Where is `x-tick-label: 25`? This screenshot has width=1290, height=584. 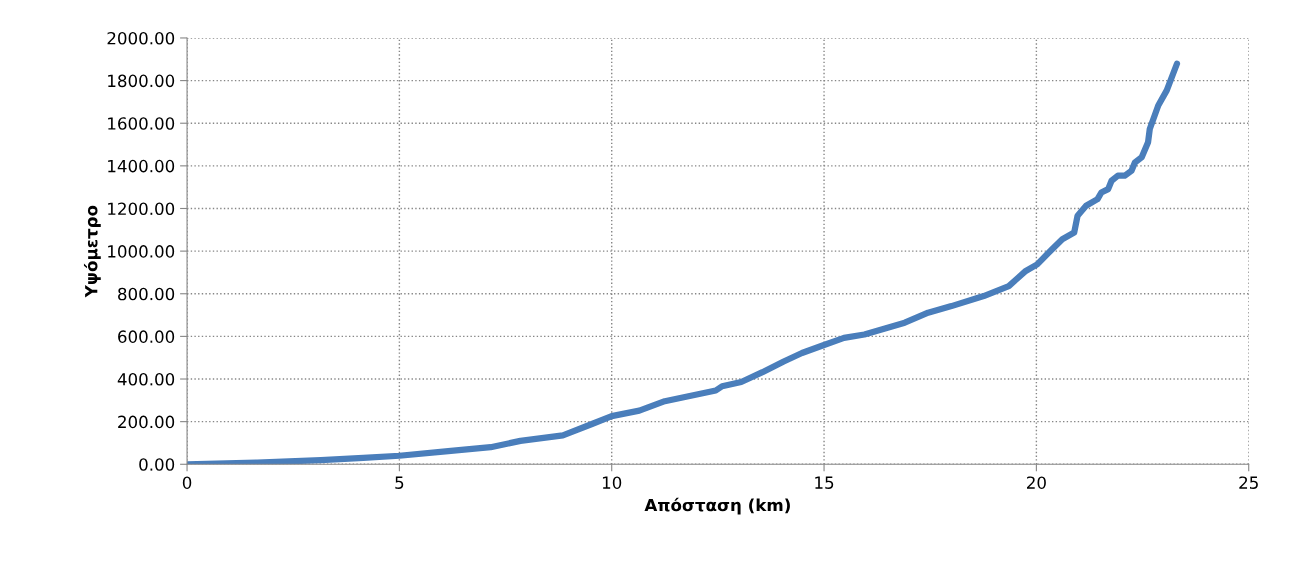
x-tick-label: 25 is located at coordinates (1248, 482).